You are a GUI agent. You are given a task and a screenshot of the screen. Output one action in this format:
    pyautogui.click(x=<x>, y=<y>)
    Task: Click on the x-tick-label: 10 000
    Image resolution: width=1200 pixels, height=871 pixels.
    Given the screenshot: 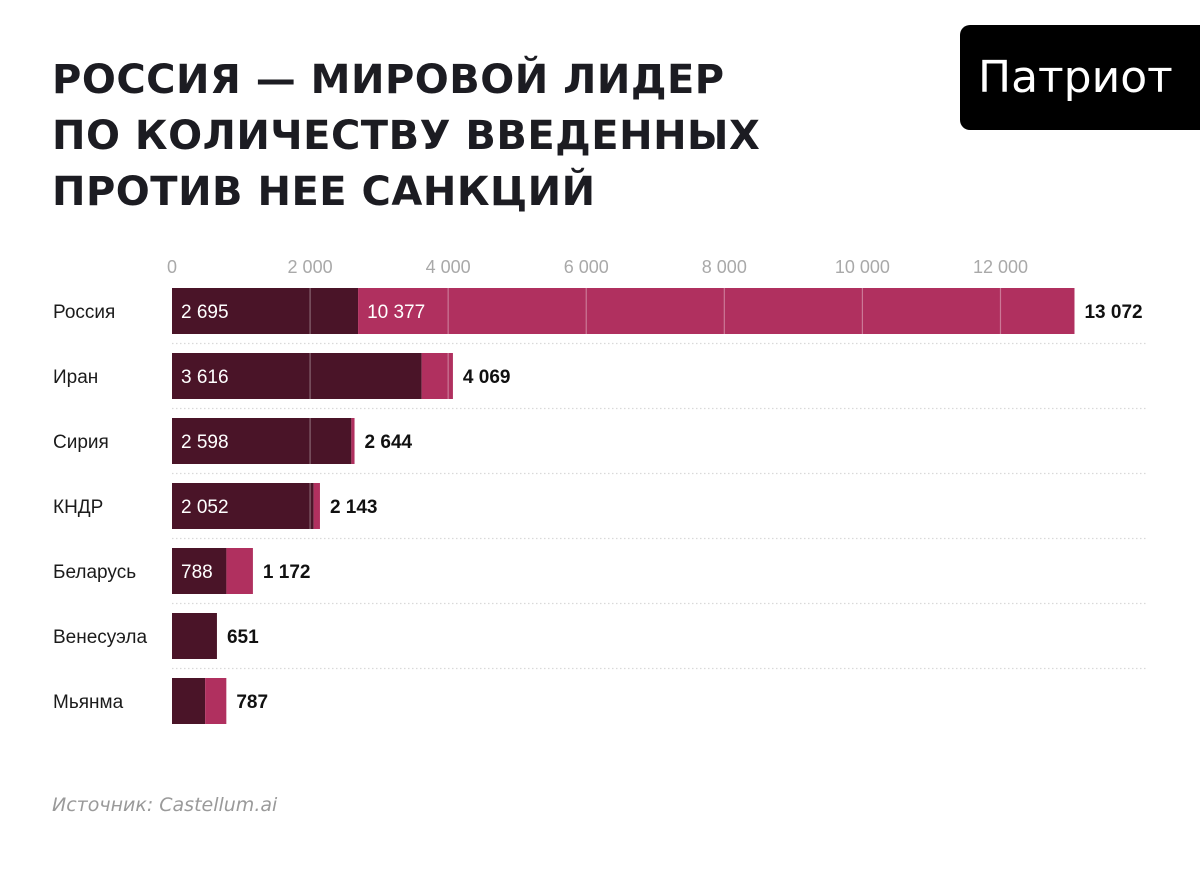 What is the action you would take?
    pyautogui.click(x=862, y=267)
    